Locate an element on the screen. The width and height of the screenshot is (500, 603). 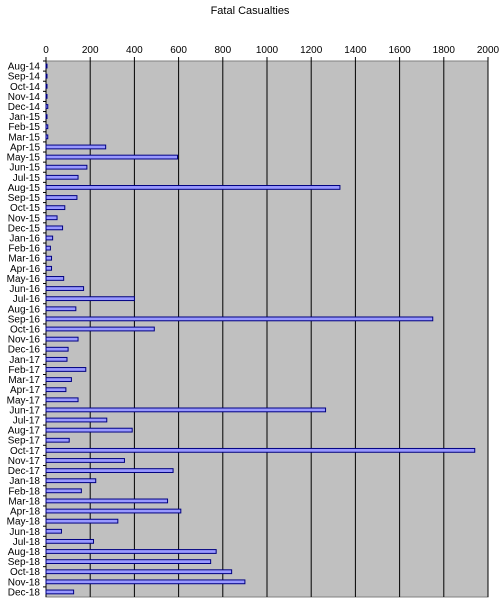
y-tick-label: Nov-15 is located at coordinates (24, 218).